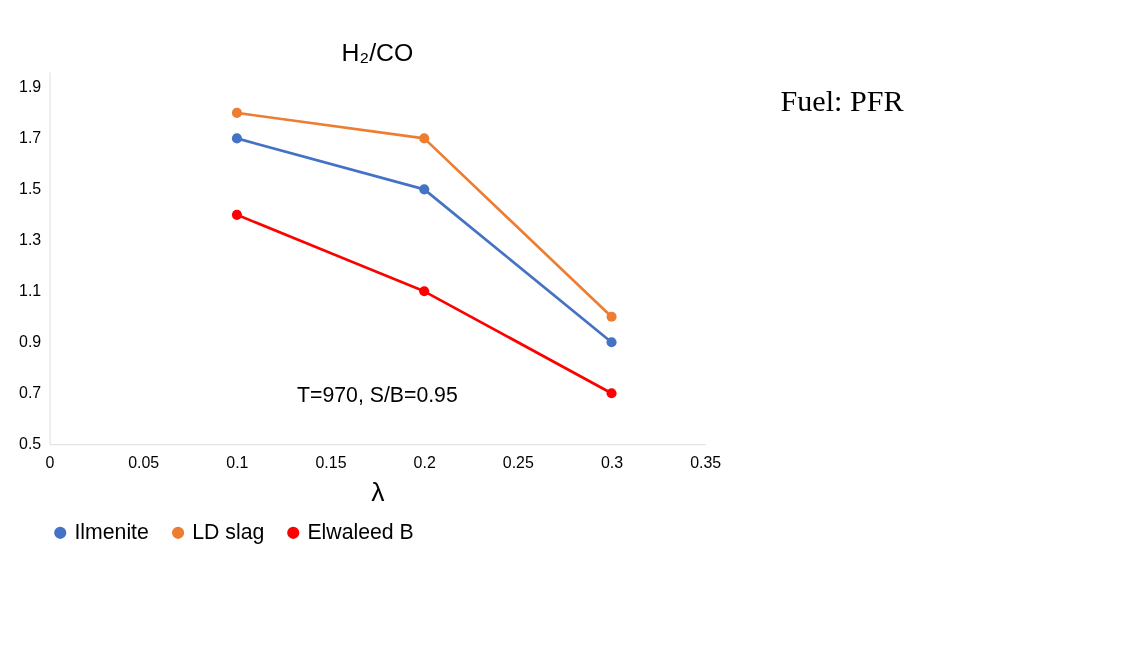 The height and width of the screenshot is (649, 1134). Describe the element at coordinates (360, 532) in the screenshot. I see `legend-label: Elwaleed B` at that location.